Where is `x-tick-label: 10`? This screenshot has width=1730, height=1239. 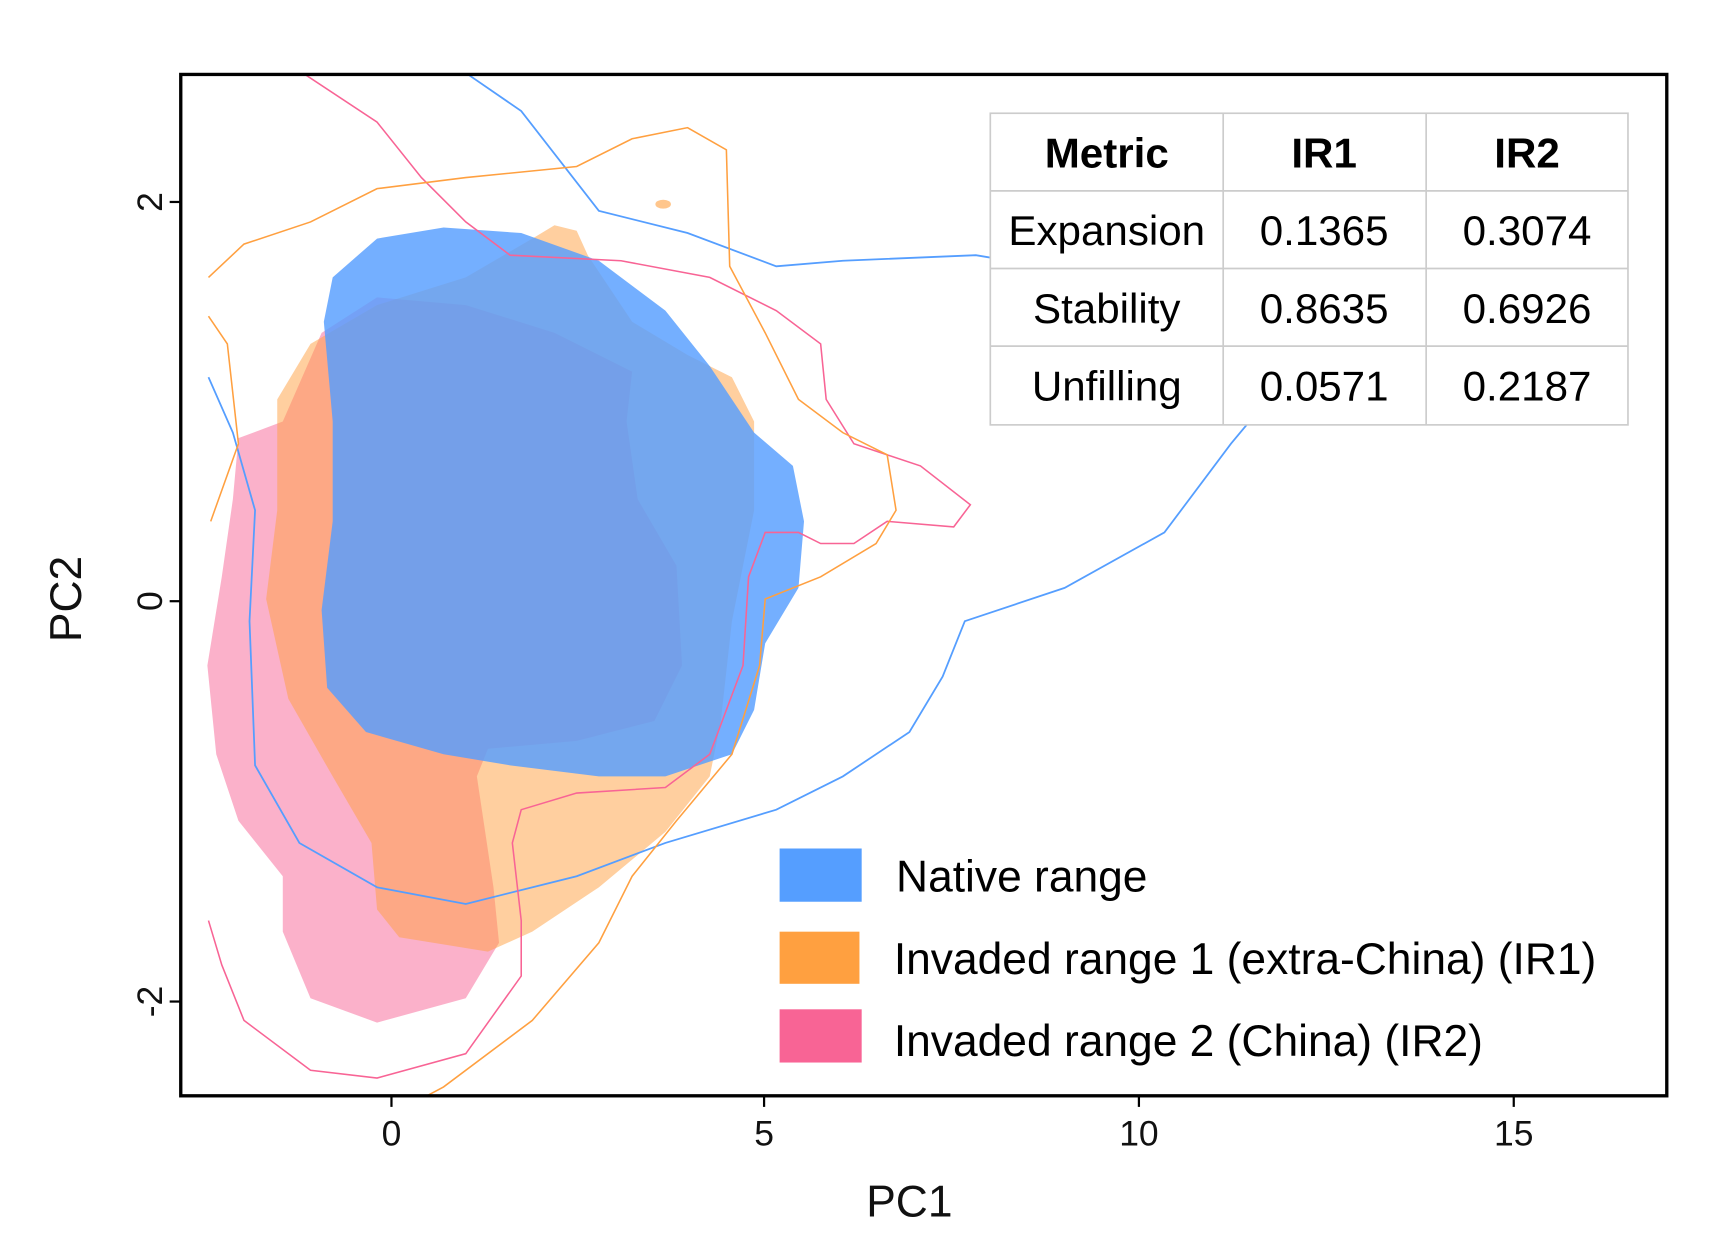 x-tick-label: 10 is located at coordinates (1138, 1134).